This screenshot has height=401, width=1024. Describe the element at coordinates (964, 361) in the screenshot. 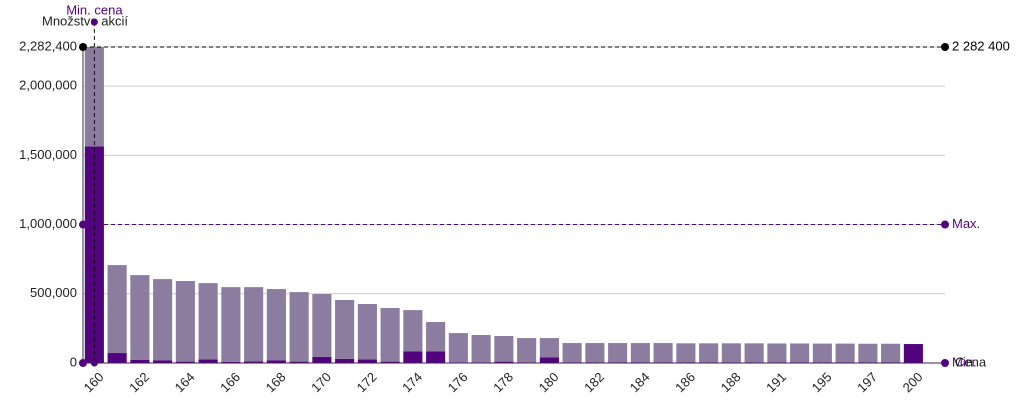

I see `reference-label: Min.` at that location.